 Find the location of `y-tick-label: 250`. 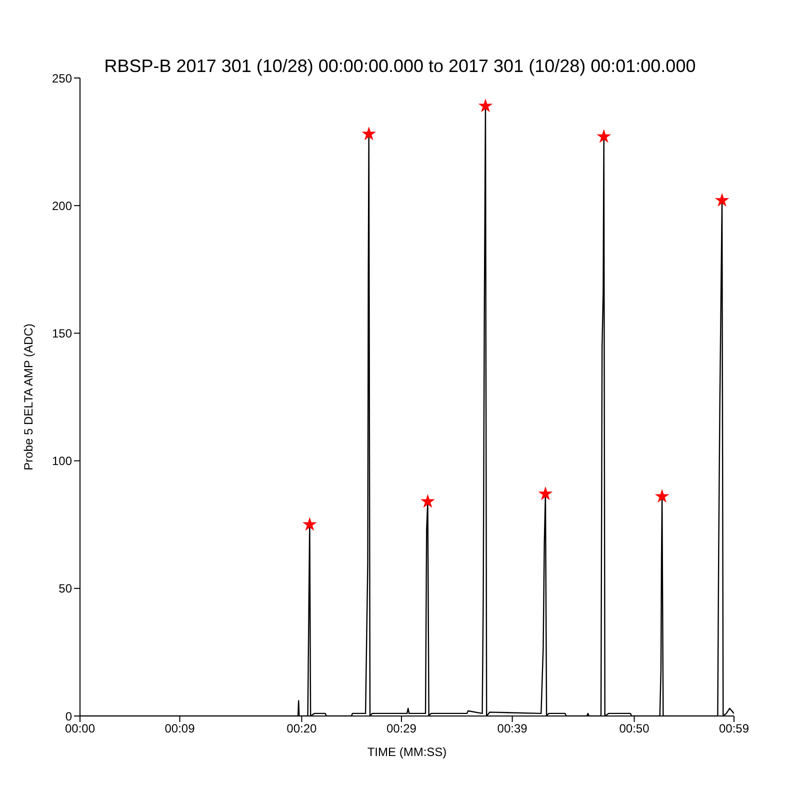

y-tick-label: 250 is located at coordinates (62, 78).